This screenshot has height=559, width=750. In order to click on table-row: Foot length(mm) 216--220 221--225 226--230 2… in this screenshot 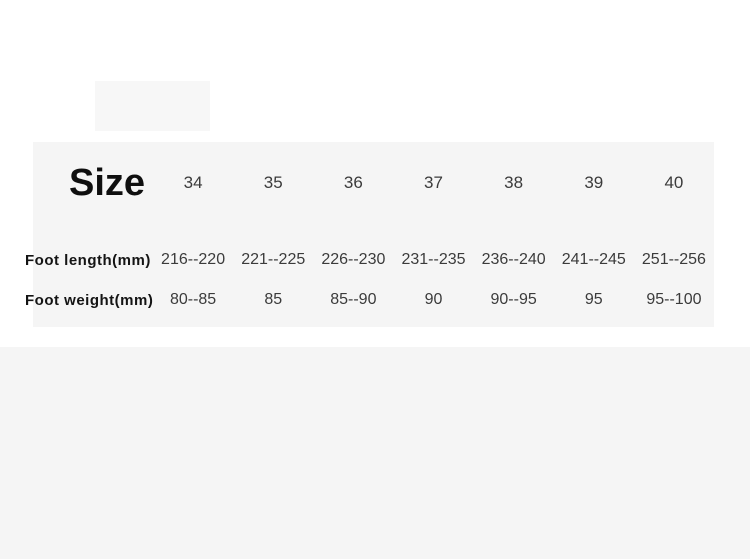, I will do `click(369, 260)`.